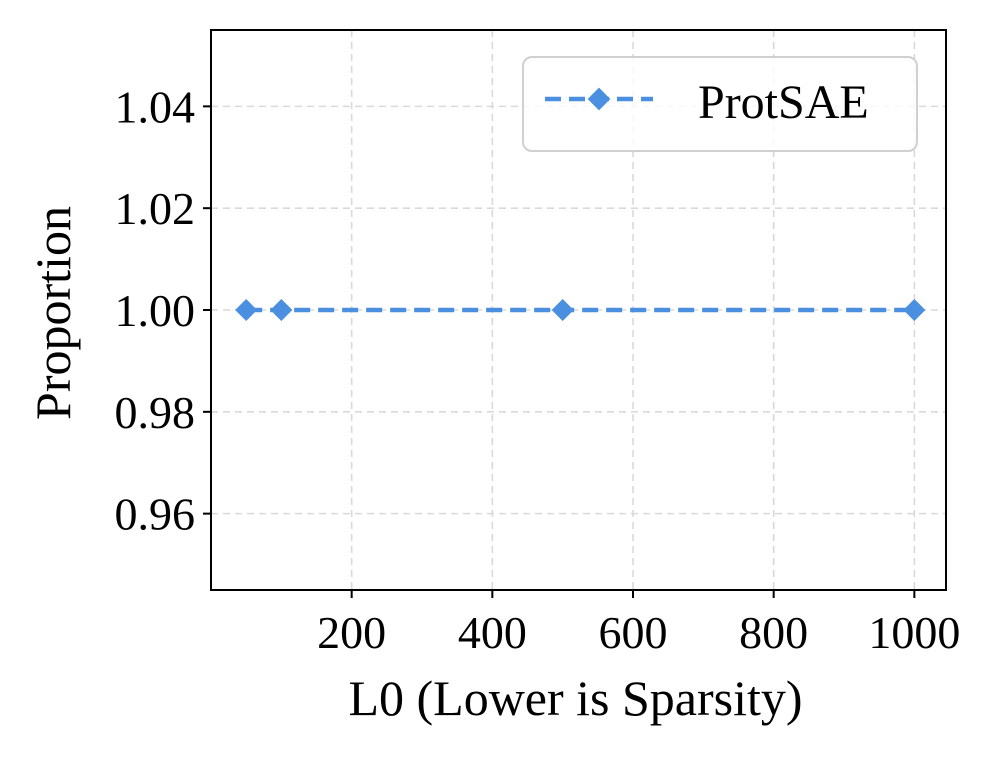  Describe the element at coordinates (492, 632) in the screenshot. I see `x-tick-label: 400` at that location.